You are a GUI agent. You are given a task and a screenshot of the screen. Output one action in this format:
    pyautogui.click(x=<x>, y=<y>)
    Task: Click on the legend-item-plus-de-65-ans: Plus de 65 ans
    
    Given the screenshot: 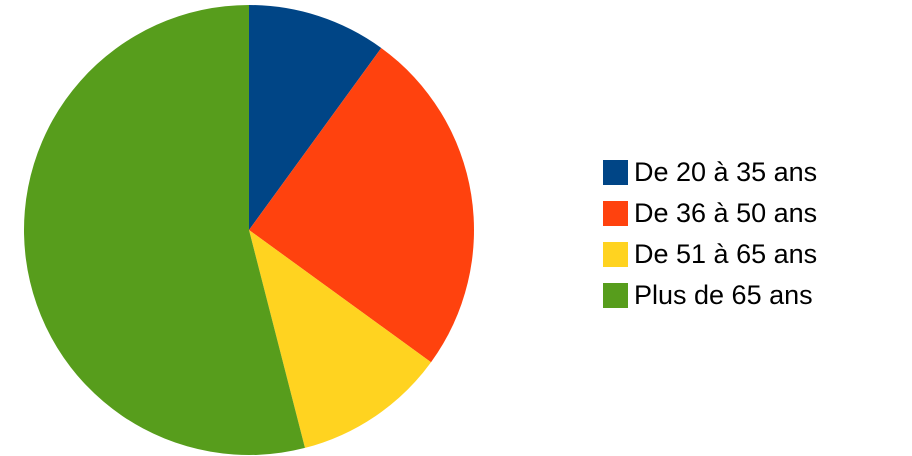 What is the action you would take?
    pyautogui.click(x=753, y=295)
    